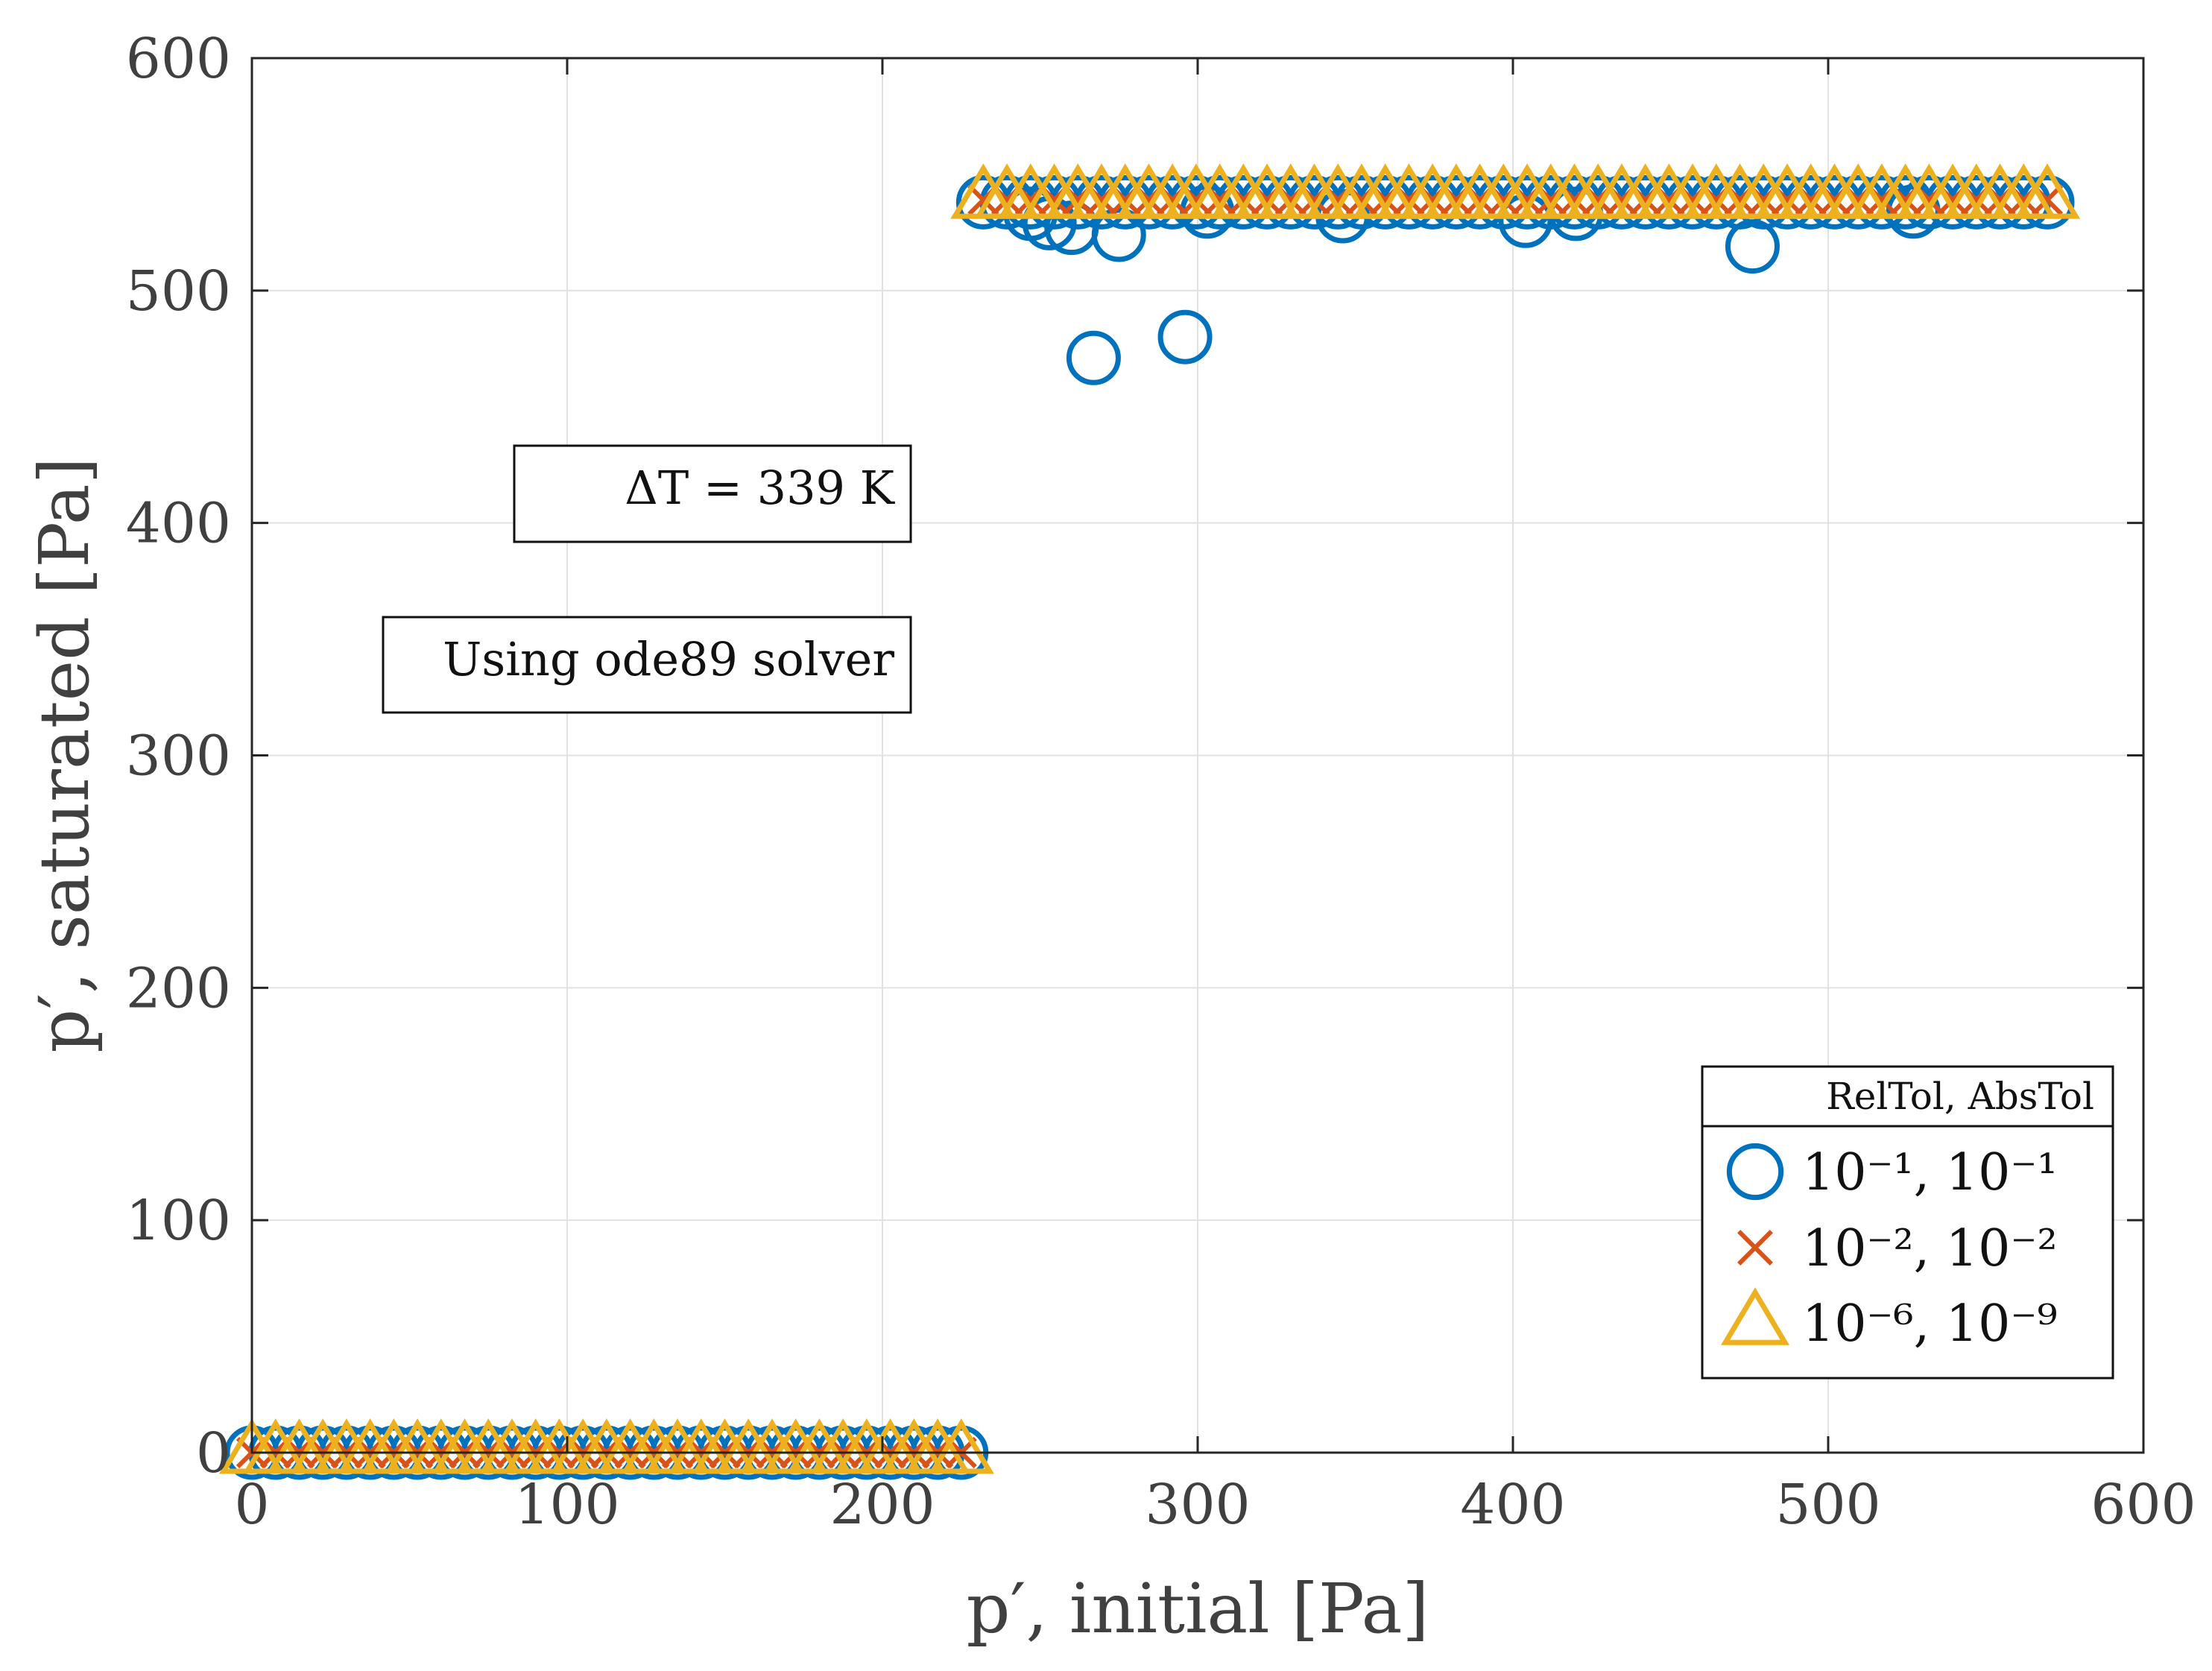 This screenshot has height=1671, width=2212. Describe the element at coordinates (178, 988) in the screenshot. I see `y-tick-label: 200` at that location.